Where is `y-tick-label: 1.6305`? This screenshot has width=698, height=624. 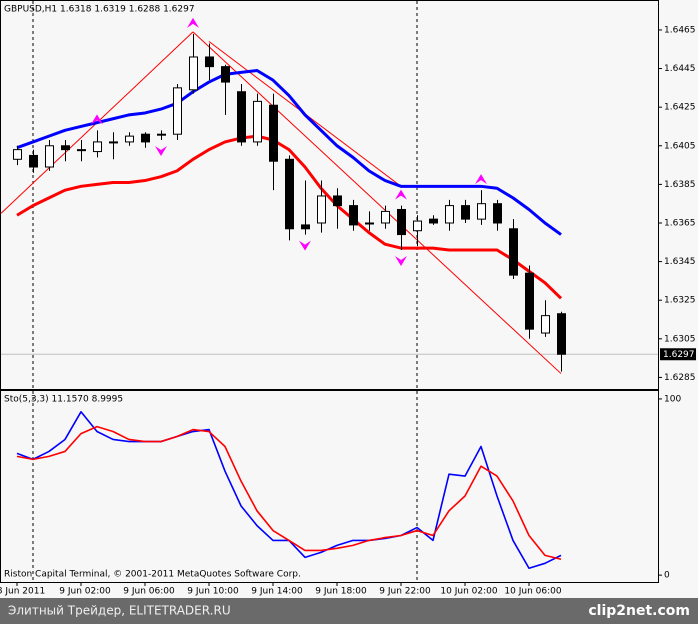
y-tick-label: 1.6305 is located at coordinates (680, 339).